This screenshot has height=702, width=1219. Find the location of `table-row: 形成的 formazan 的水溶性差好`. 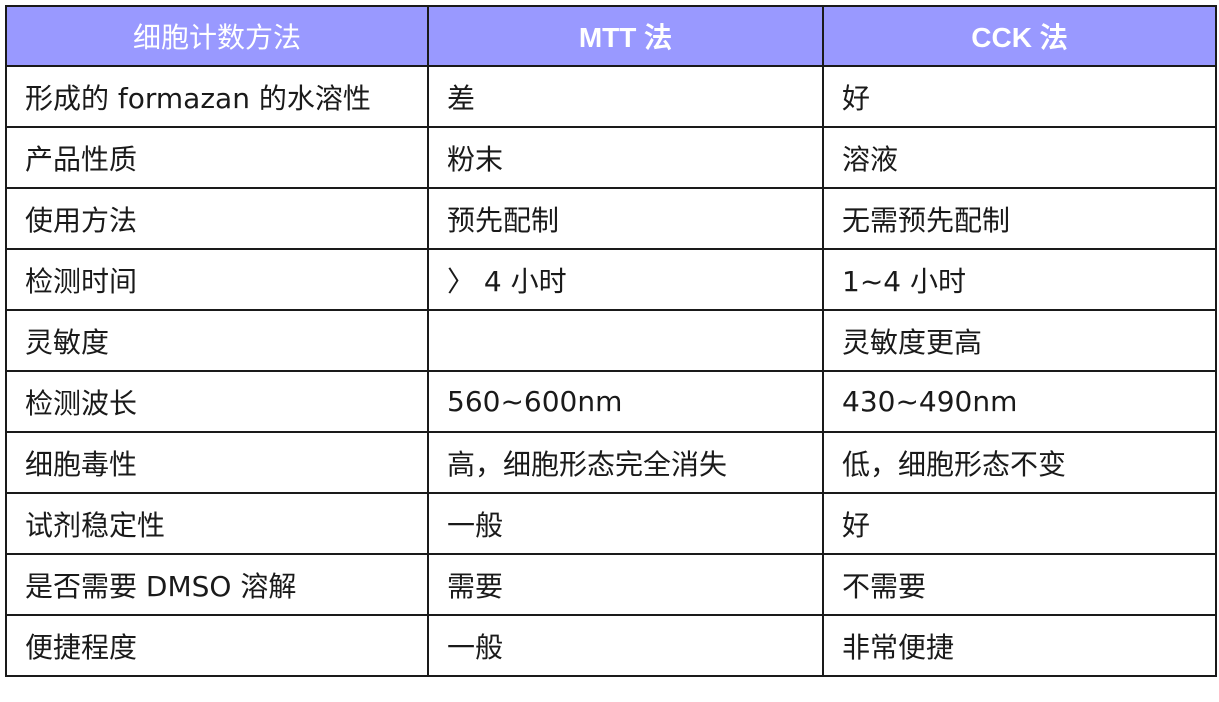

table-row: 形成的 formazan 的水溶性差好 is located at coordinates (611, 96).